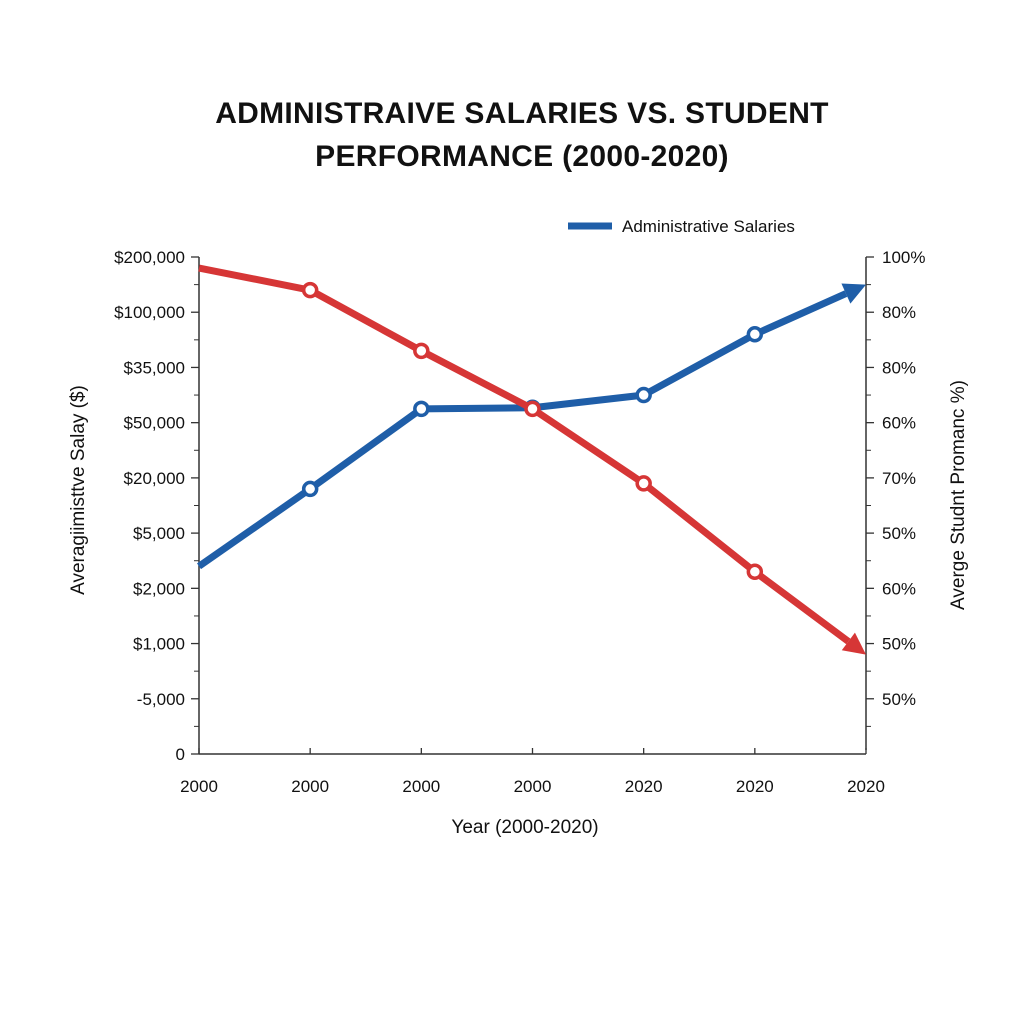  What do you see at coordinates (78, 490) in the screenshot?
I see `y-axis-left-label: Averagiimisttve Salay ($)` at bounding box center [78, 490].